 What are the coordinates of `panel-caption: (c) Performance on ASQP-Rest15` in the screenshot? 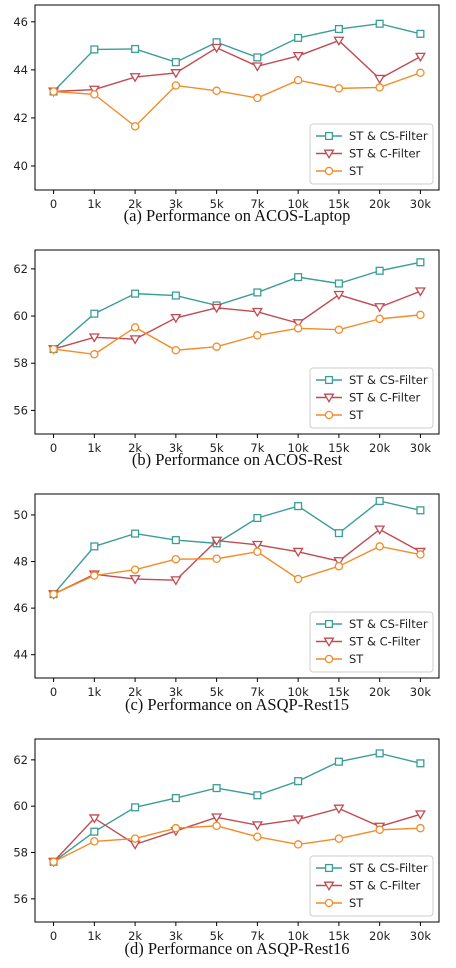 It's located at (237, 704).